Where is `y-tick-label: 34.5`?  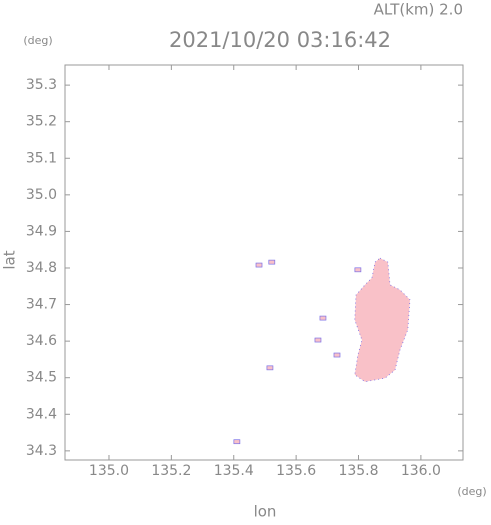 y-tick-label: 34.5 is located at coordinates (41, 378).